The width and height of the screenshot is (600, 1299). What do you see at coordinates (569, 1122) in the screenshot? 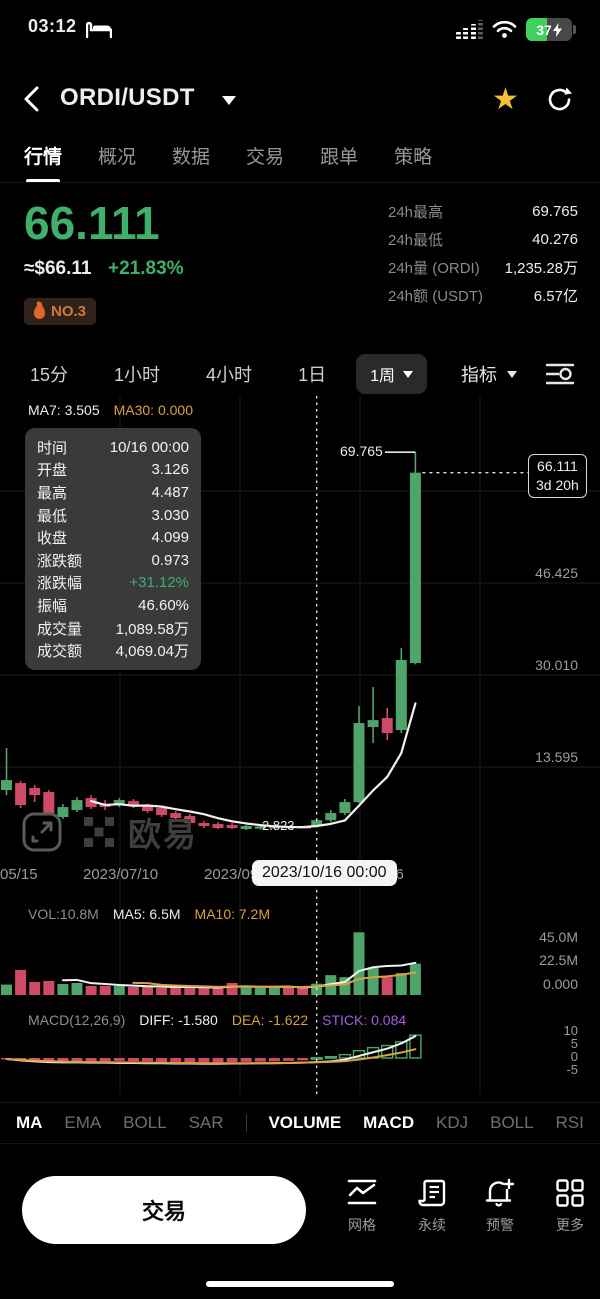
I see `indicator-tab-rsi-8: RSI` at bounding box center [569, 1122].